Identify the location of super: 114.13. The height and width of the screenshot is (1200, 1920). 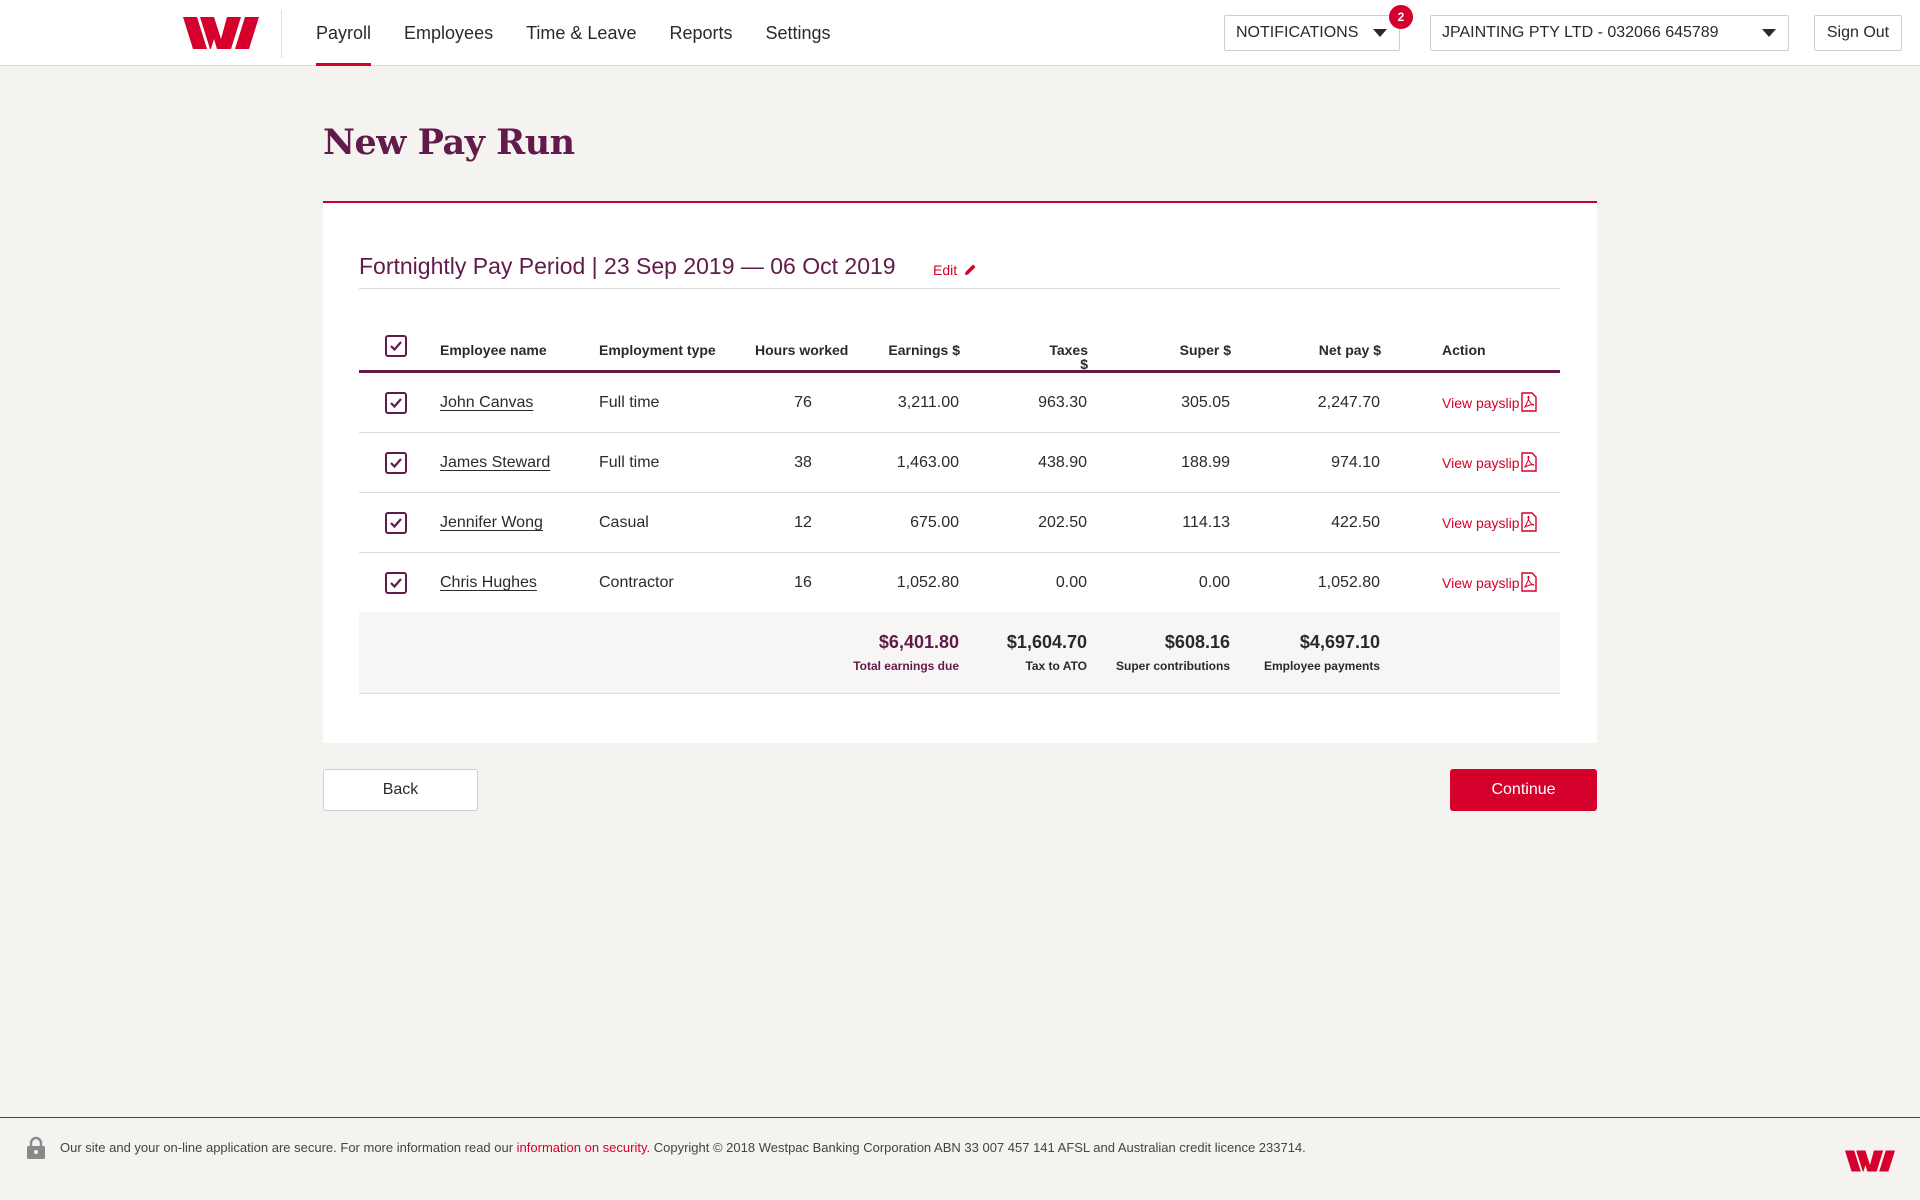
(1206, 522).